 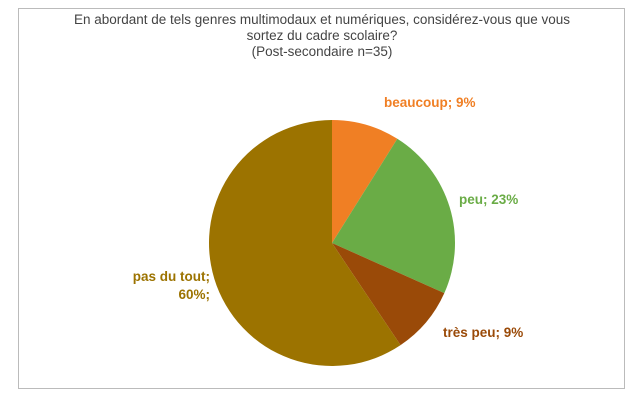 What do you see at coordinates (171, 285) in the screenshot?
I see `data-label: pas du tout; 60%;` at bounding box center [171, 285].